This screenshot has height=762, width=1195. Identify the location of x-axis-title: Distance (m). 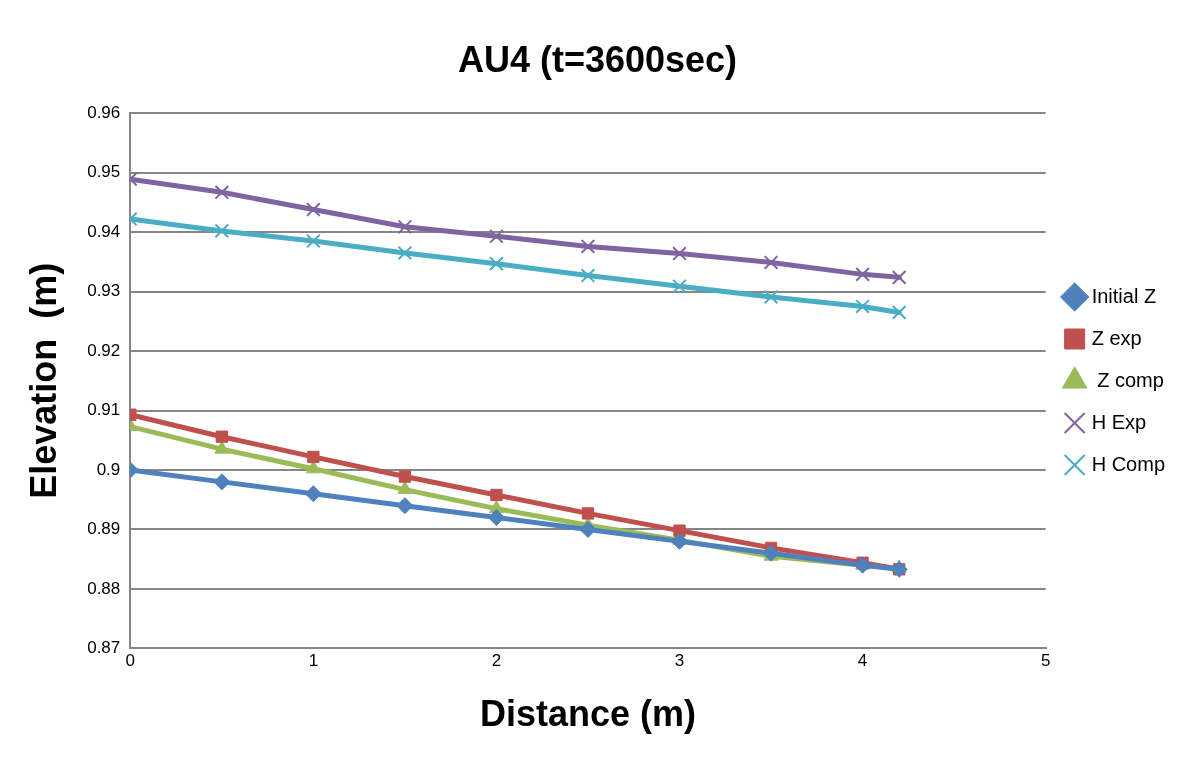
(587, 714).